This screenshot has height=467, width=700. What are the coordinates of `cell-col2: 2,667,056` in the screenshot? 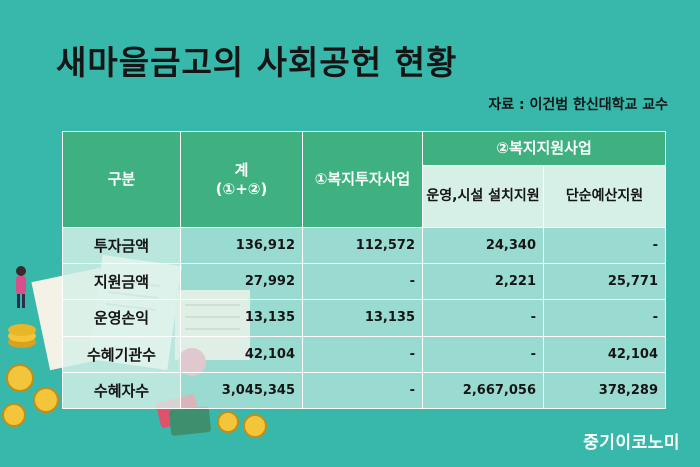 It's located at (483, 390).